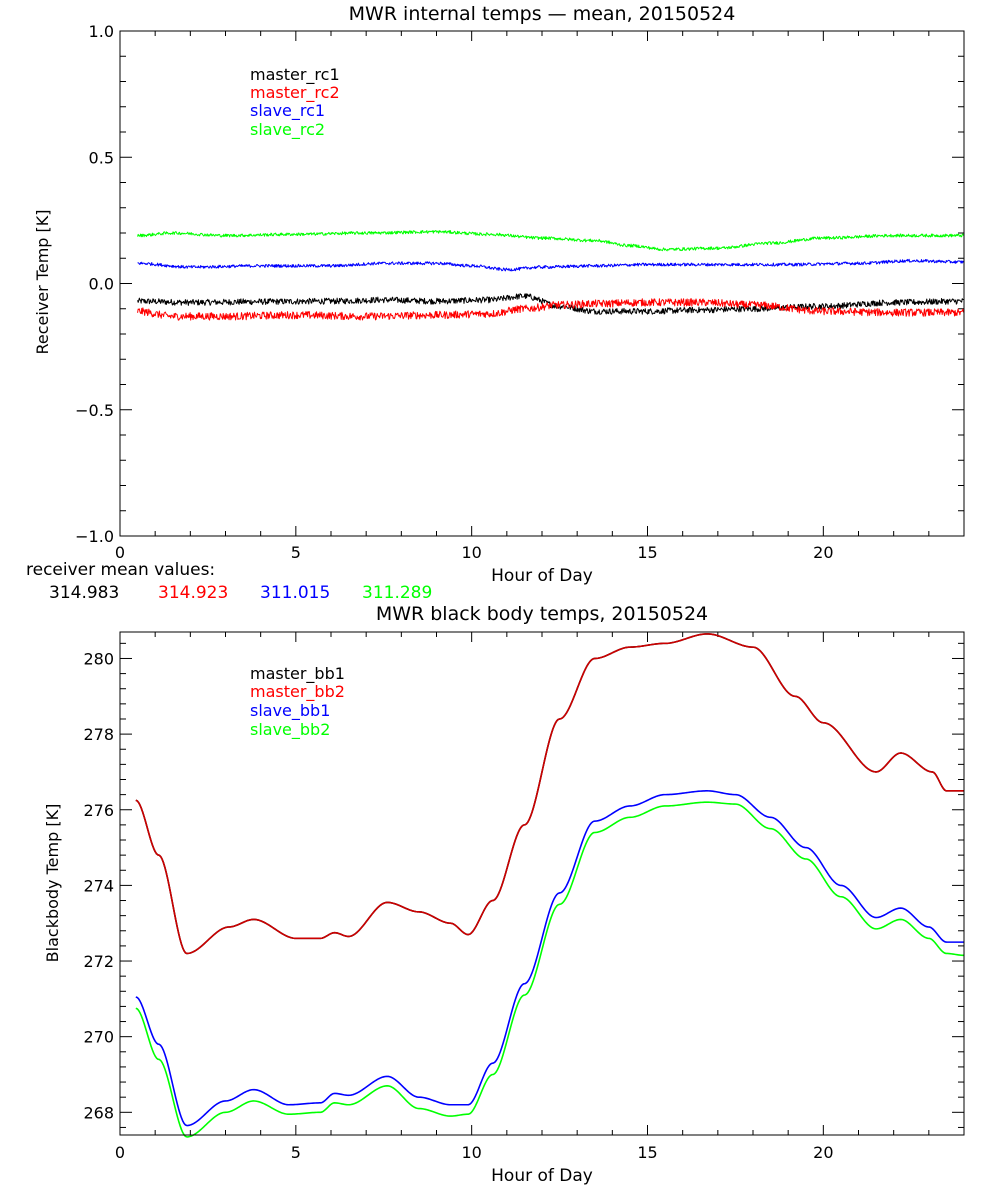 This screenshot has height=1204, width=1000. Describe the element at coordinates (94, 410) in the screenshot. I see `y-tick-label: −0.5` at that location.